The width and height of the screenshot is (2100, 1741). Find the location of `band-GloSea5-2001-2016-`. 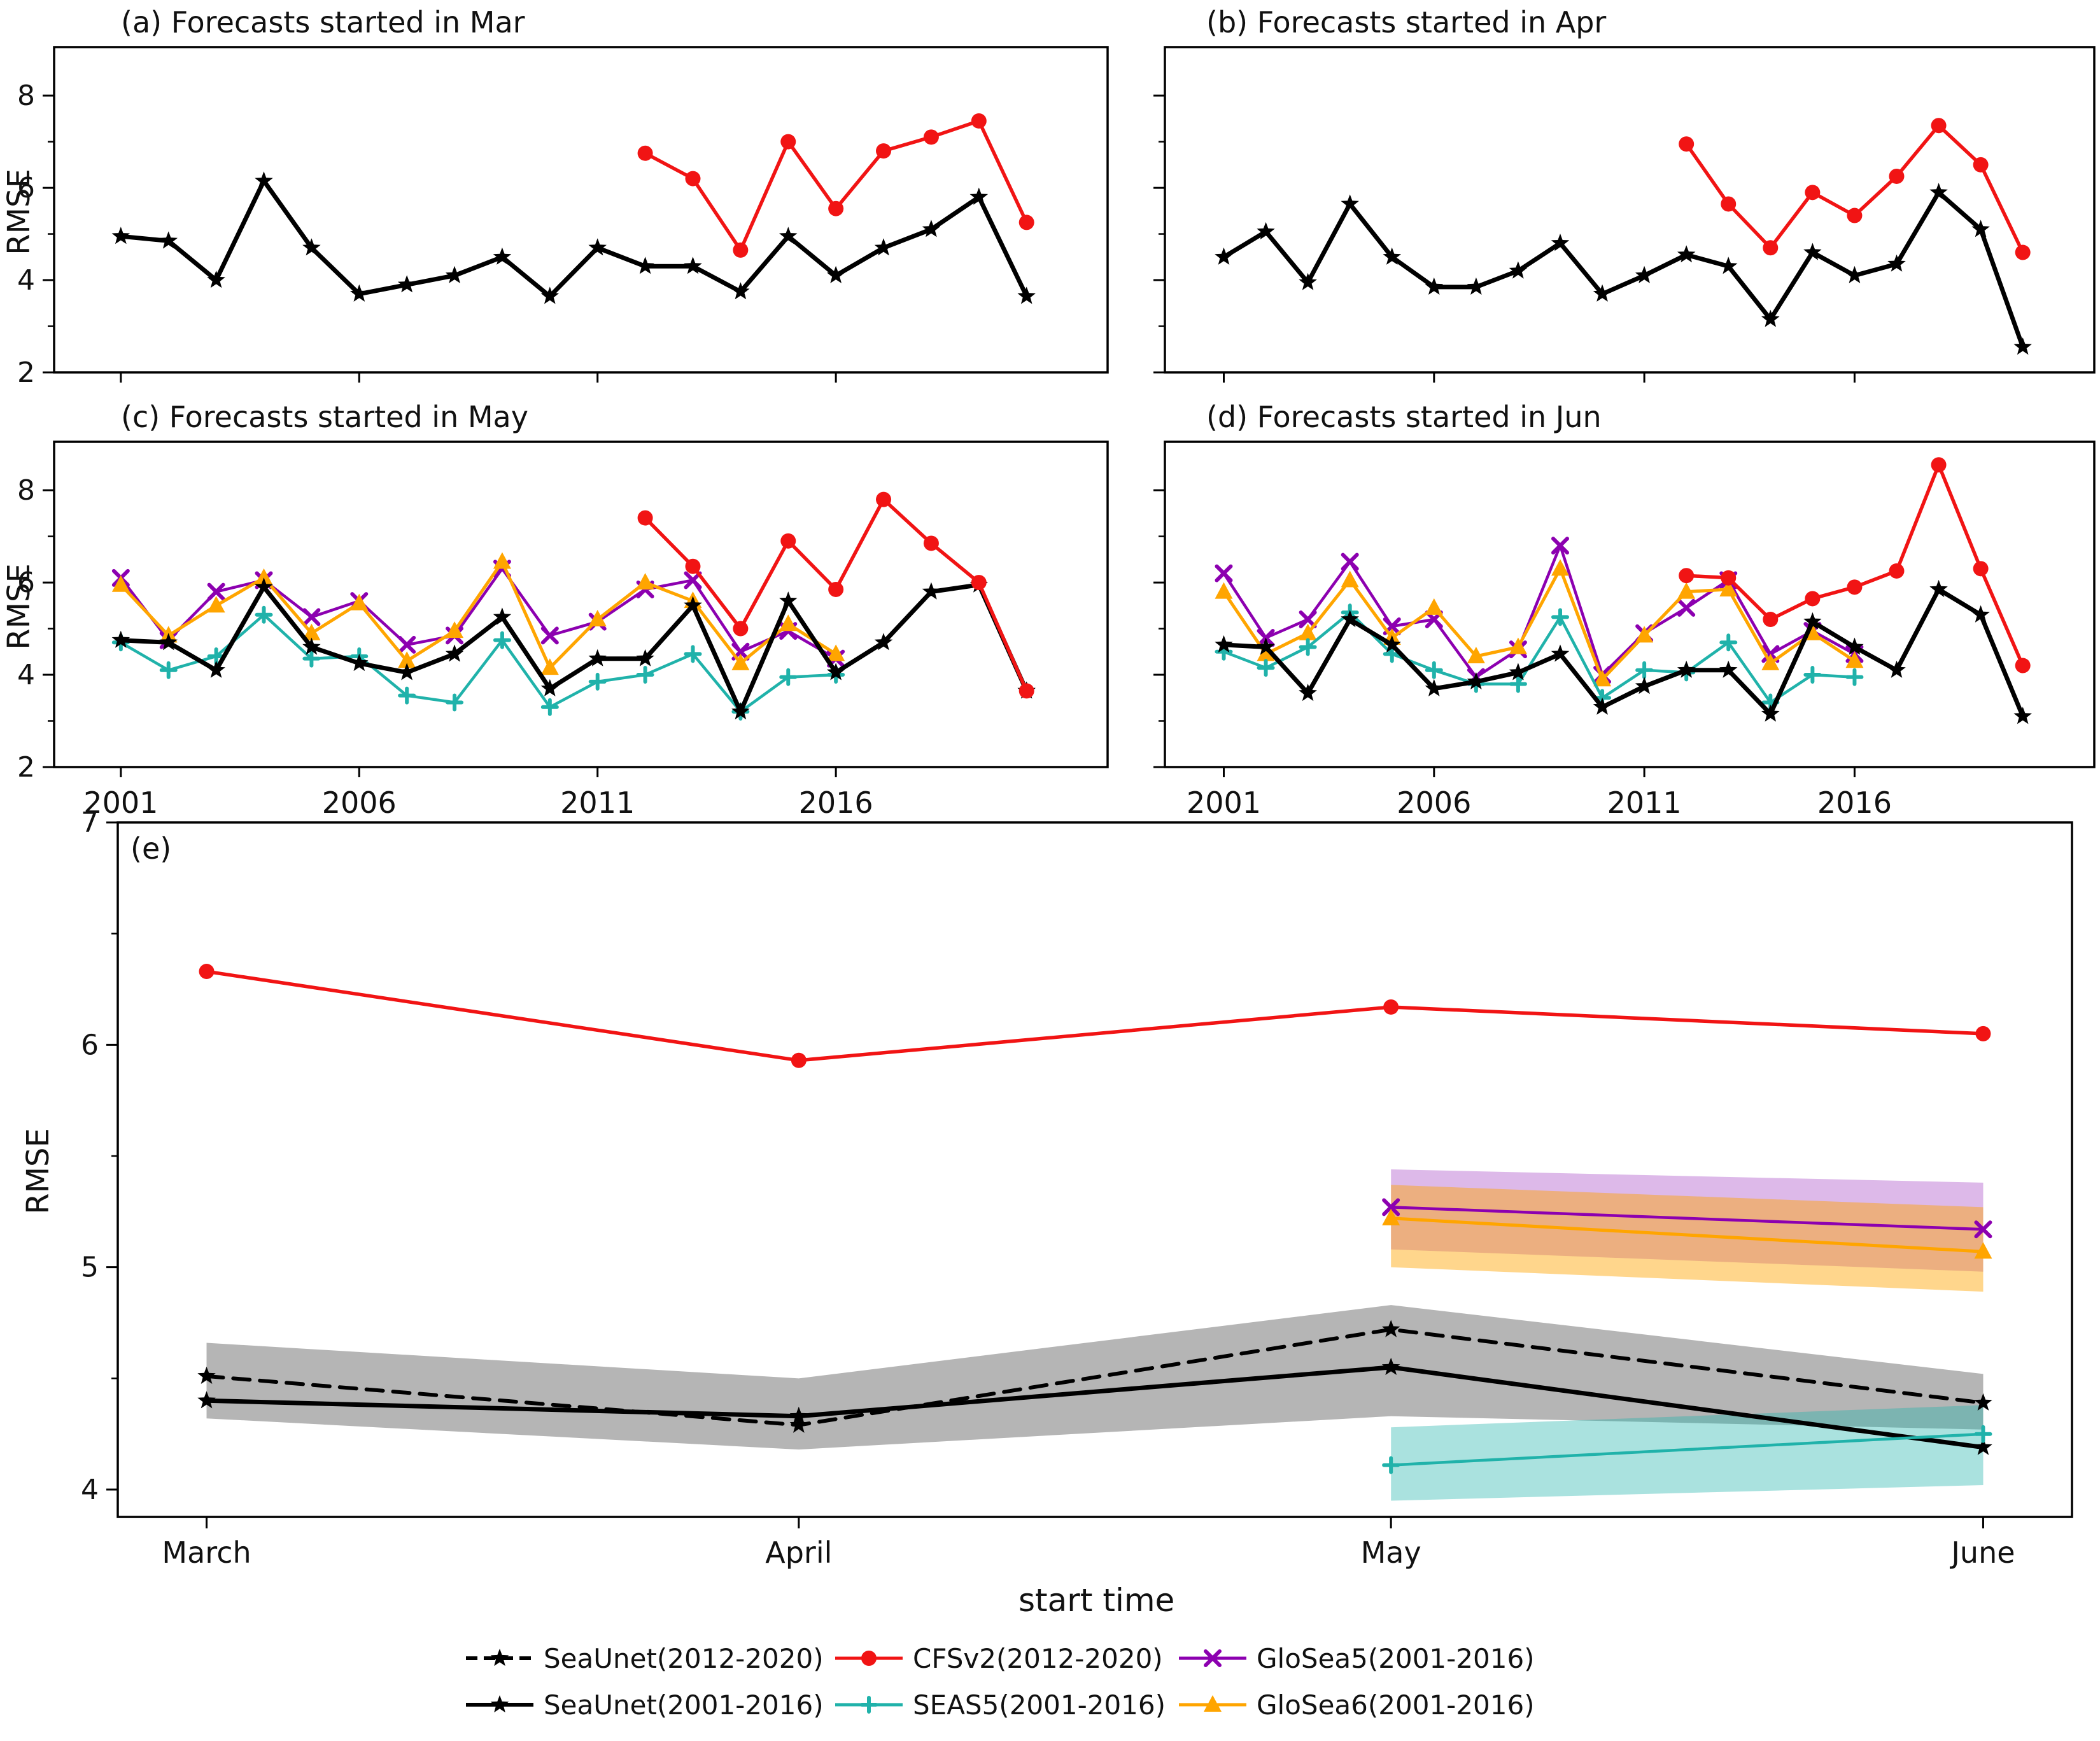

band-GloSea5-2001-2016- is located at coordinates (1687, 1220).